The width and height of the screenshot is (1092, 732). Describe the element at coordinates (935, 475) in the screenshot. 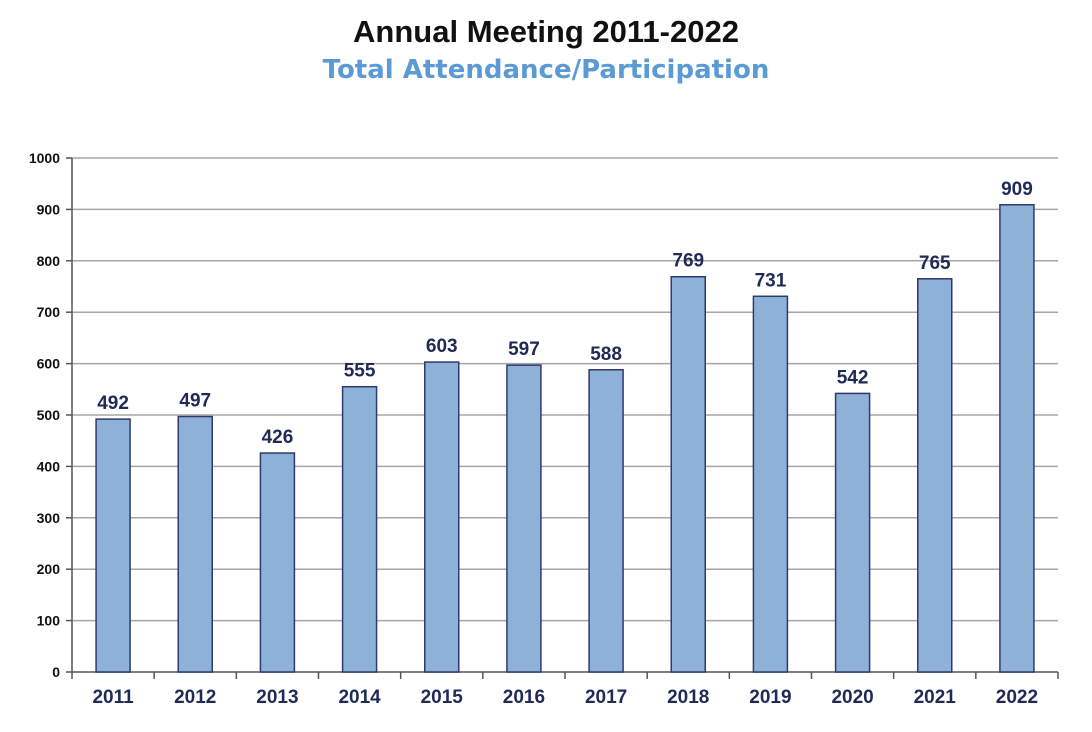

I see `bar-2021` at that location.